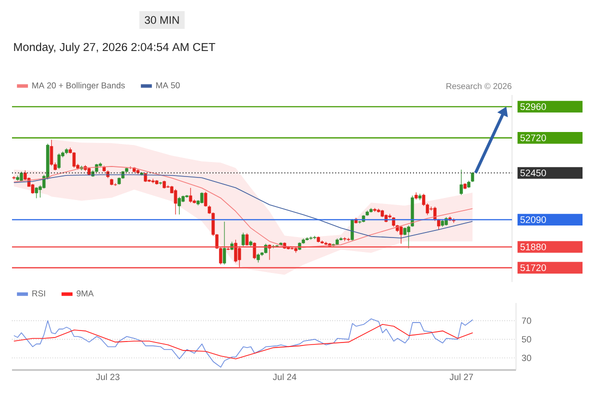  Describe the element at coordinates (284, 377) in the screenshot. I see `x-tick-label: Jul 24` at that location.